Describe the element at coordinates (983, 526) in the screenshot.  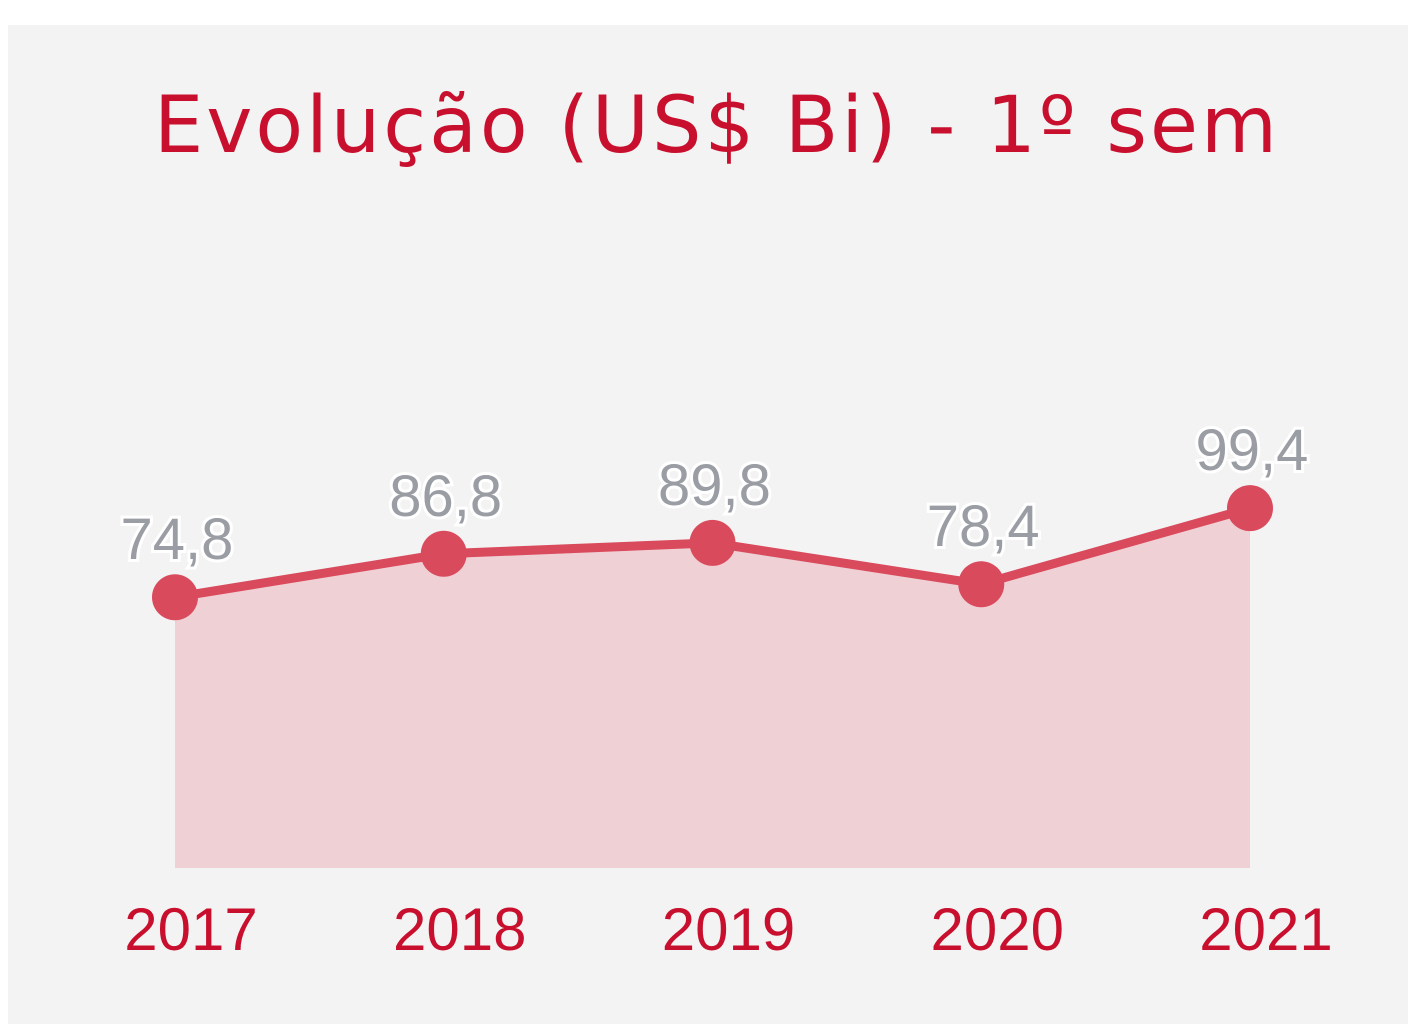
I see `value-label: 78,4` at that location.